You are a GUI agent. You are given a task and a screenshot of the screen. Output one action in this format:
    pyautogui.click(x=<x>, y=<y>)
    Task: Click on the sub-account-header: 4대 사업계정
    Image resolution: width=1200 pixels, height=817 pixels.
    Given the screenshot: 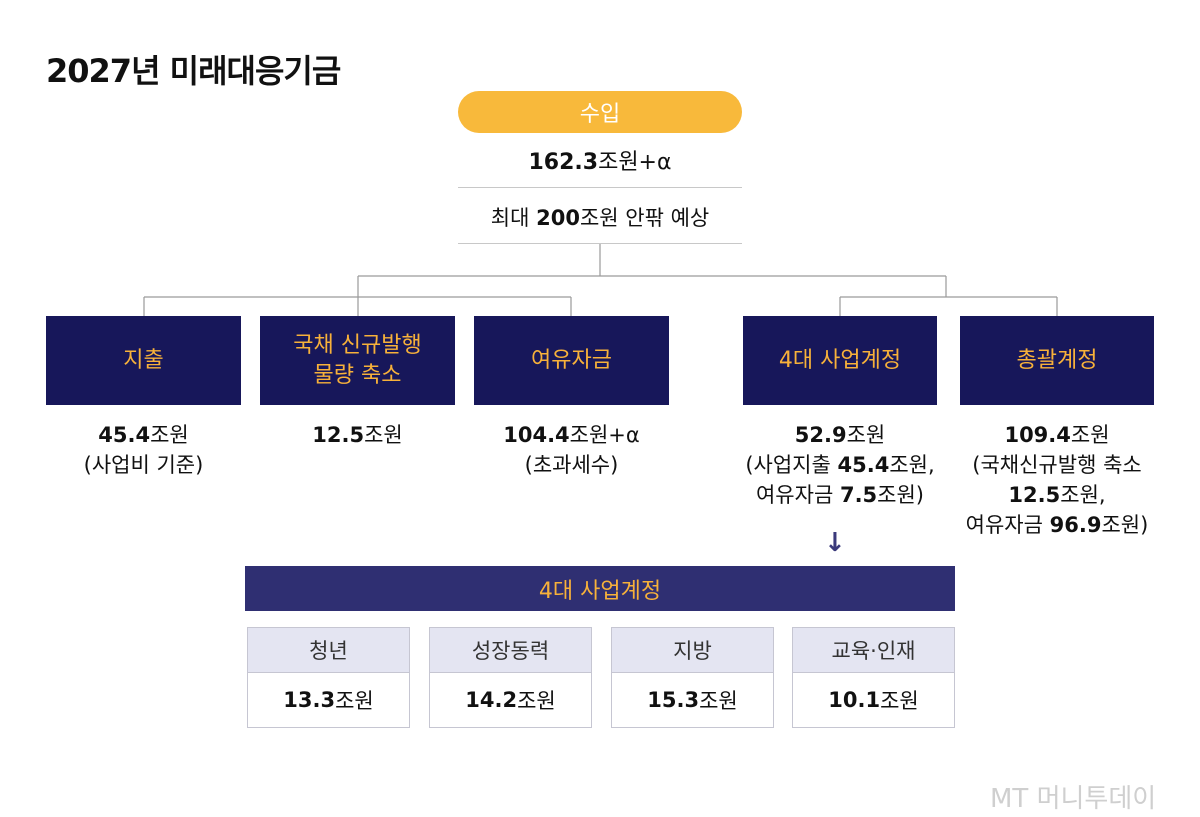 What is the action you would take?
    pyautogui.click(x=600, y=588)
    